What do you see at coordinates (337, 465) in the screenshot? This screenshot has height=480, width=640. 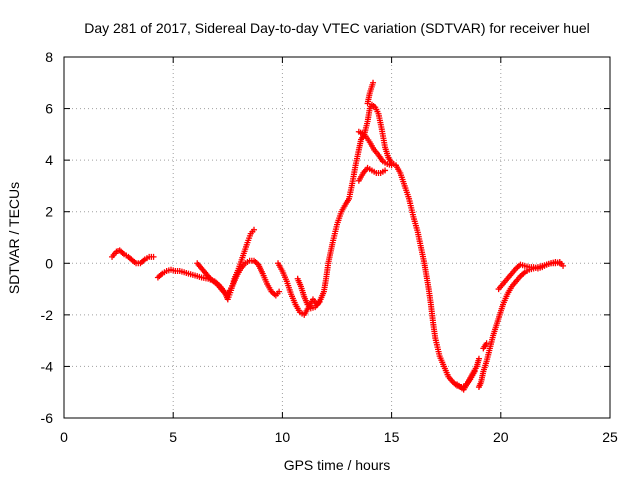 I see `x-axis-label: GPS time / hours` at bounding box center [337, 465].